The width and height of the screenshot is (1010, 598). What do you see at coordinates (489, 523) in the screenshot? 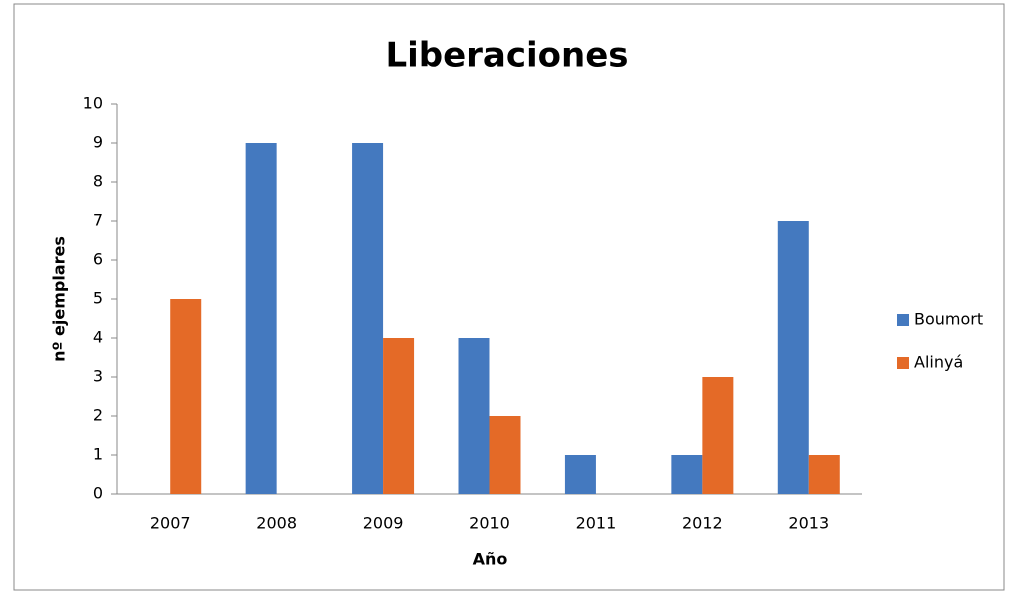
I see `x-tick-label: 2010` at bounding box center [489, 523].